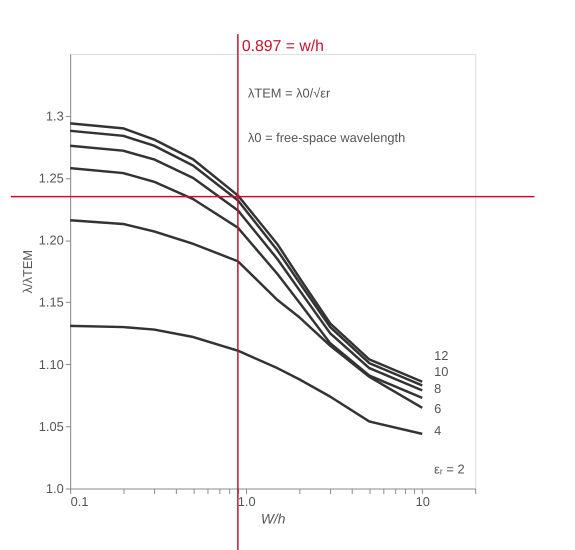  I want to click on y-tick-label: 1.05, so click(51, 426).